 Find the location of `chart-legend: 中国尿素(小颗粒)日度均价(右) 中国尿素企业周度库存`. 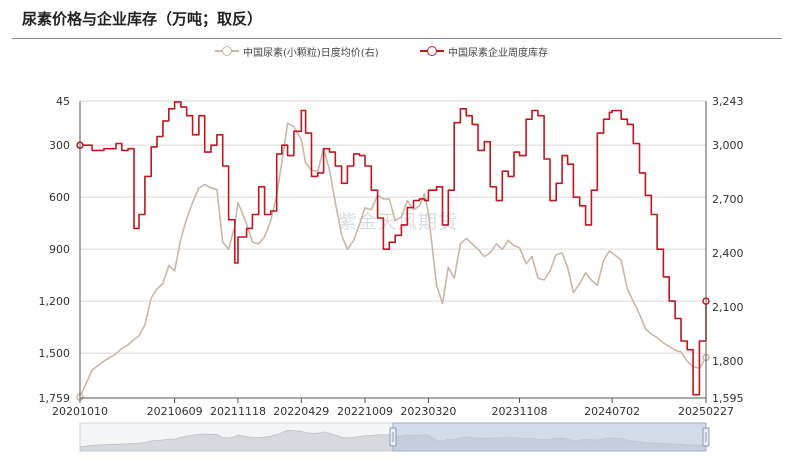

chart-legend: 中国尿素(小颗粒)日度均价(右) 中国尿素企业周度库存 is located at coordinates (396, 51).